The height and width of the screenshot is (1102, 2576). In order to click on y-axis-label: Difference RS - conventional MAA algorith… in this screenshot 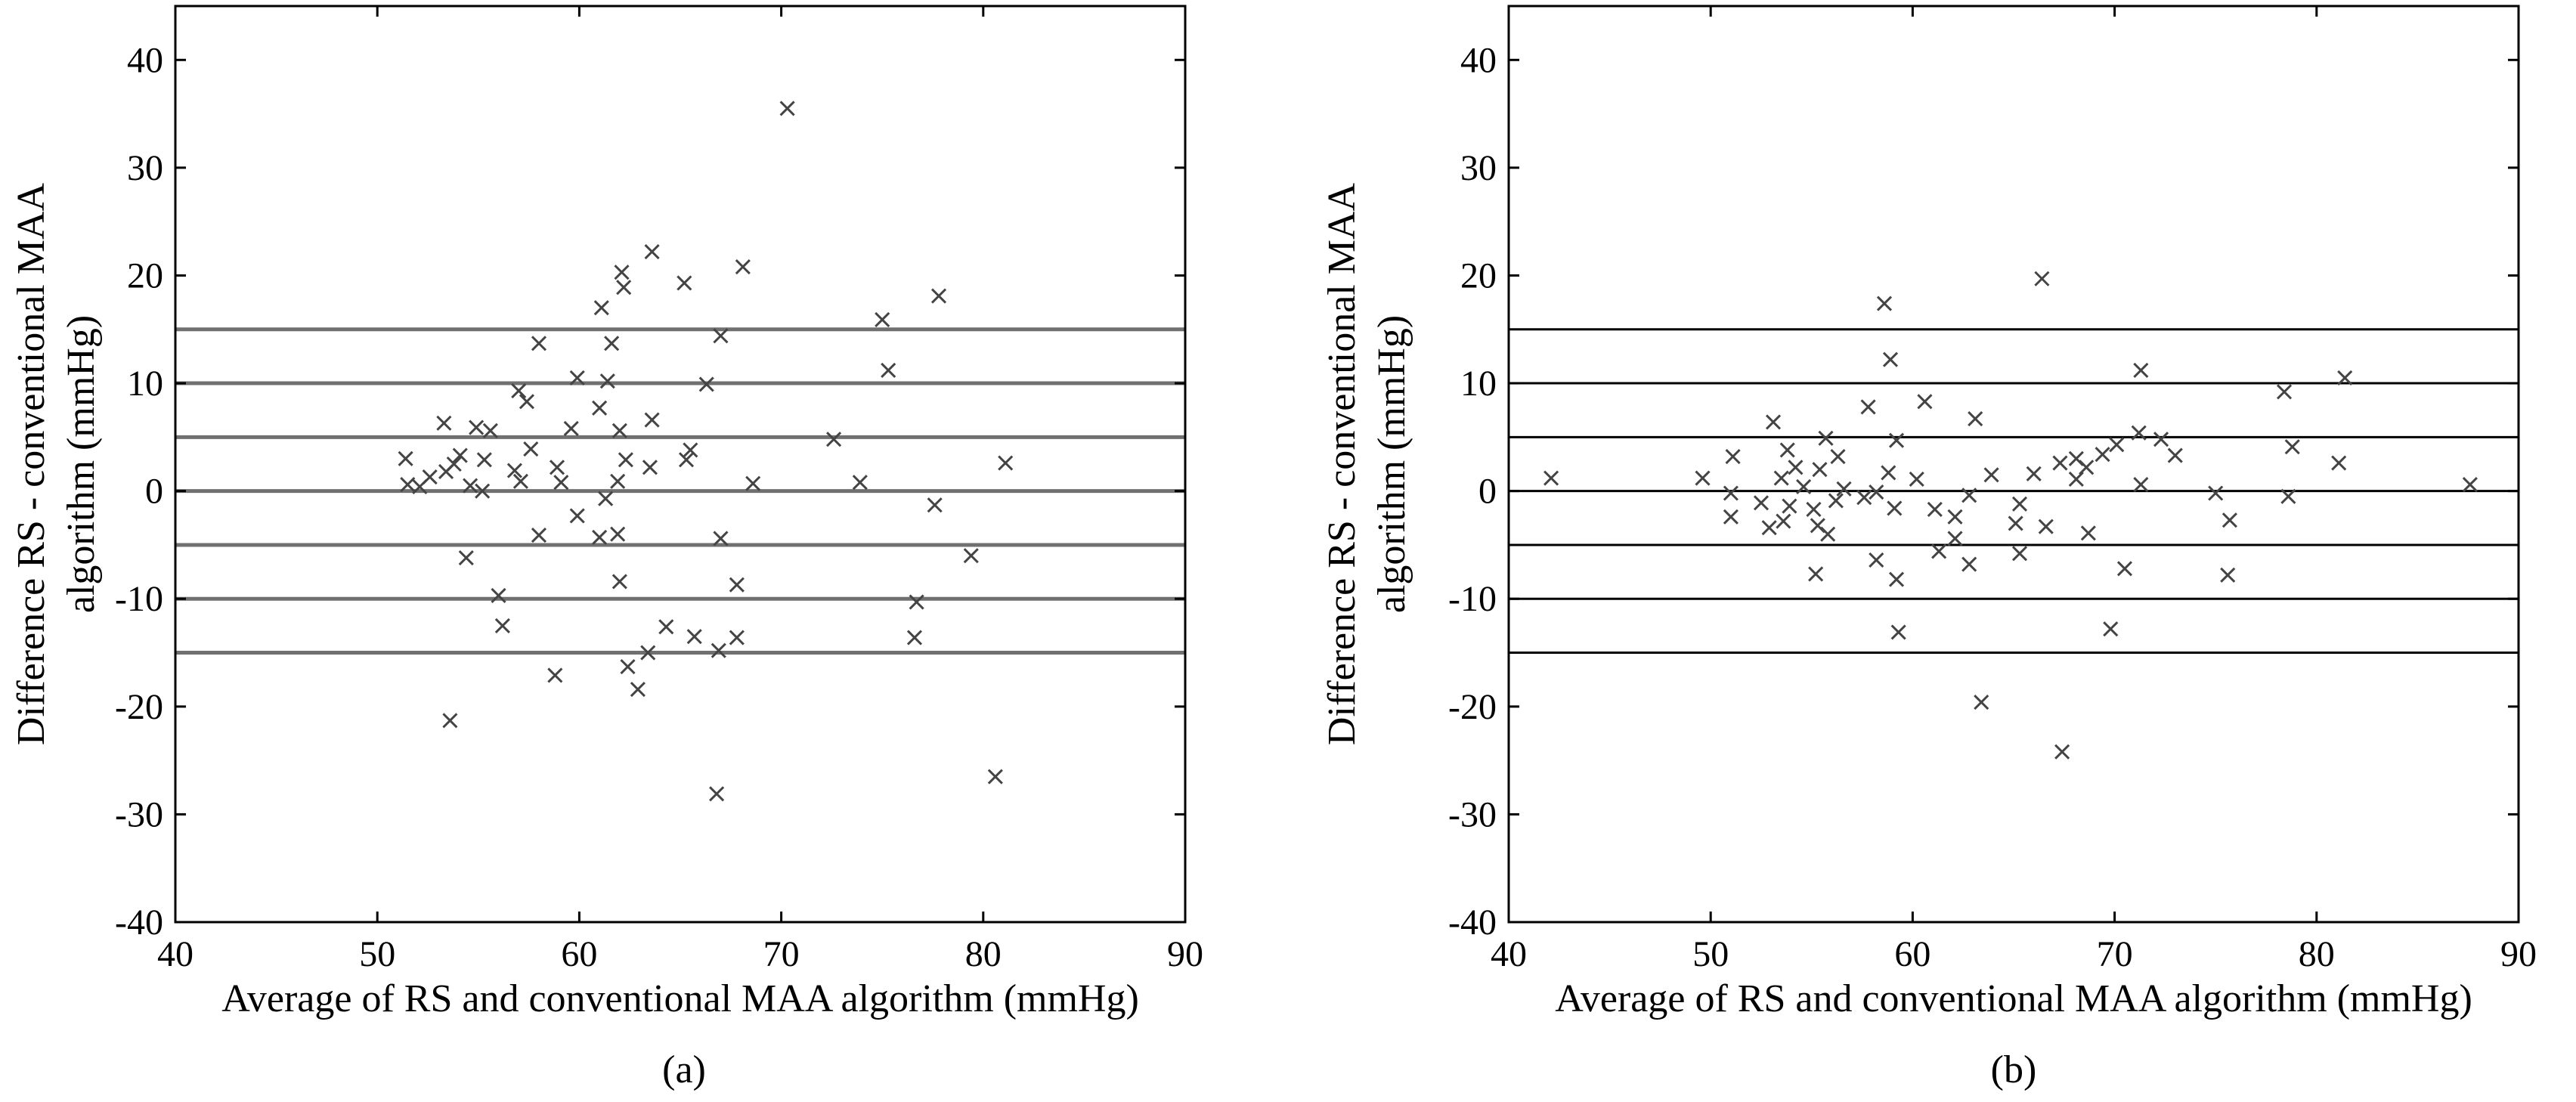, I will do `click(1367, 463)`.